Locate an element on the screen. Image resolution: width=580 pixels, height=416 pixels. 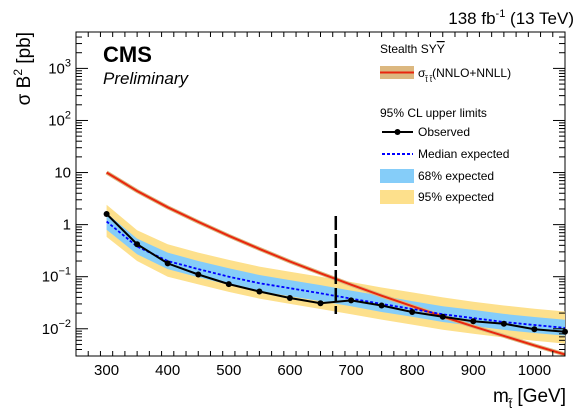
legend-median-label: Median expected is located at coordinates (463, 154).